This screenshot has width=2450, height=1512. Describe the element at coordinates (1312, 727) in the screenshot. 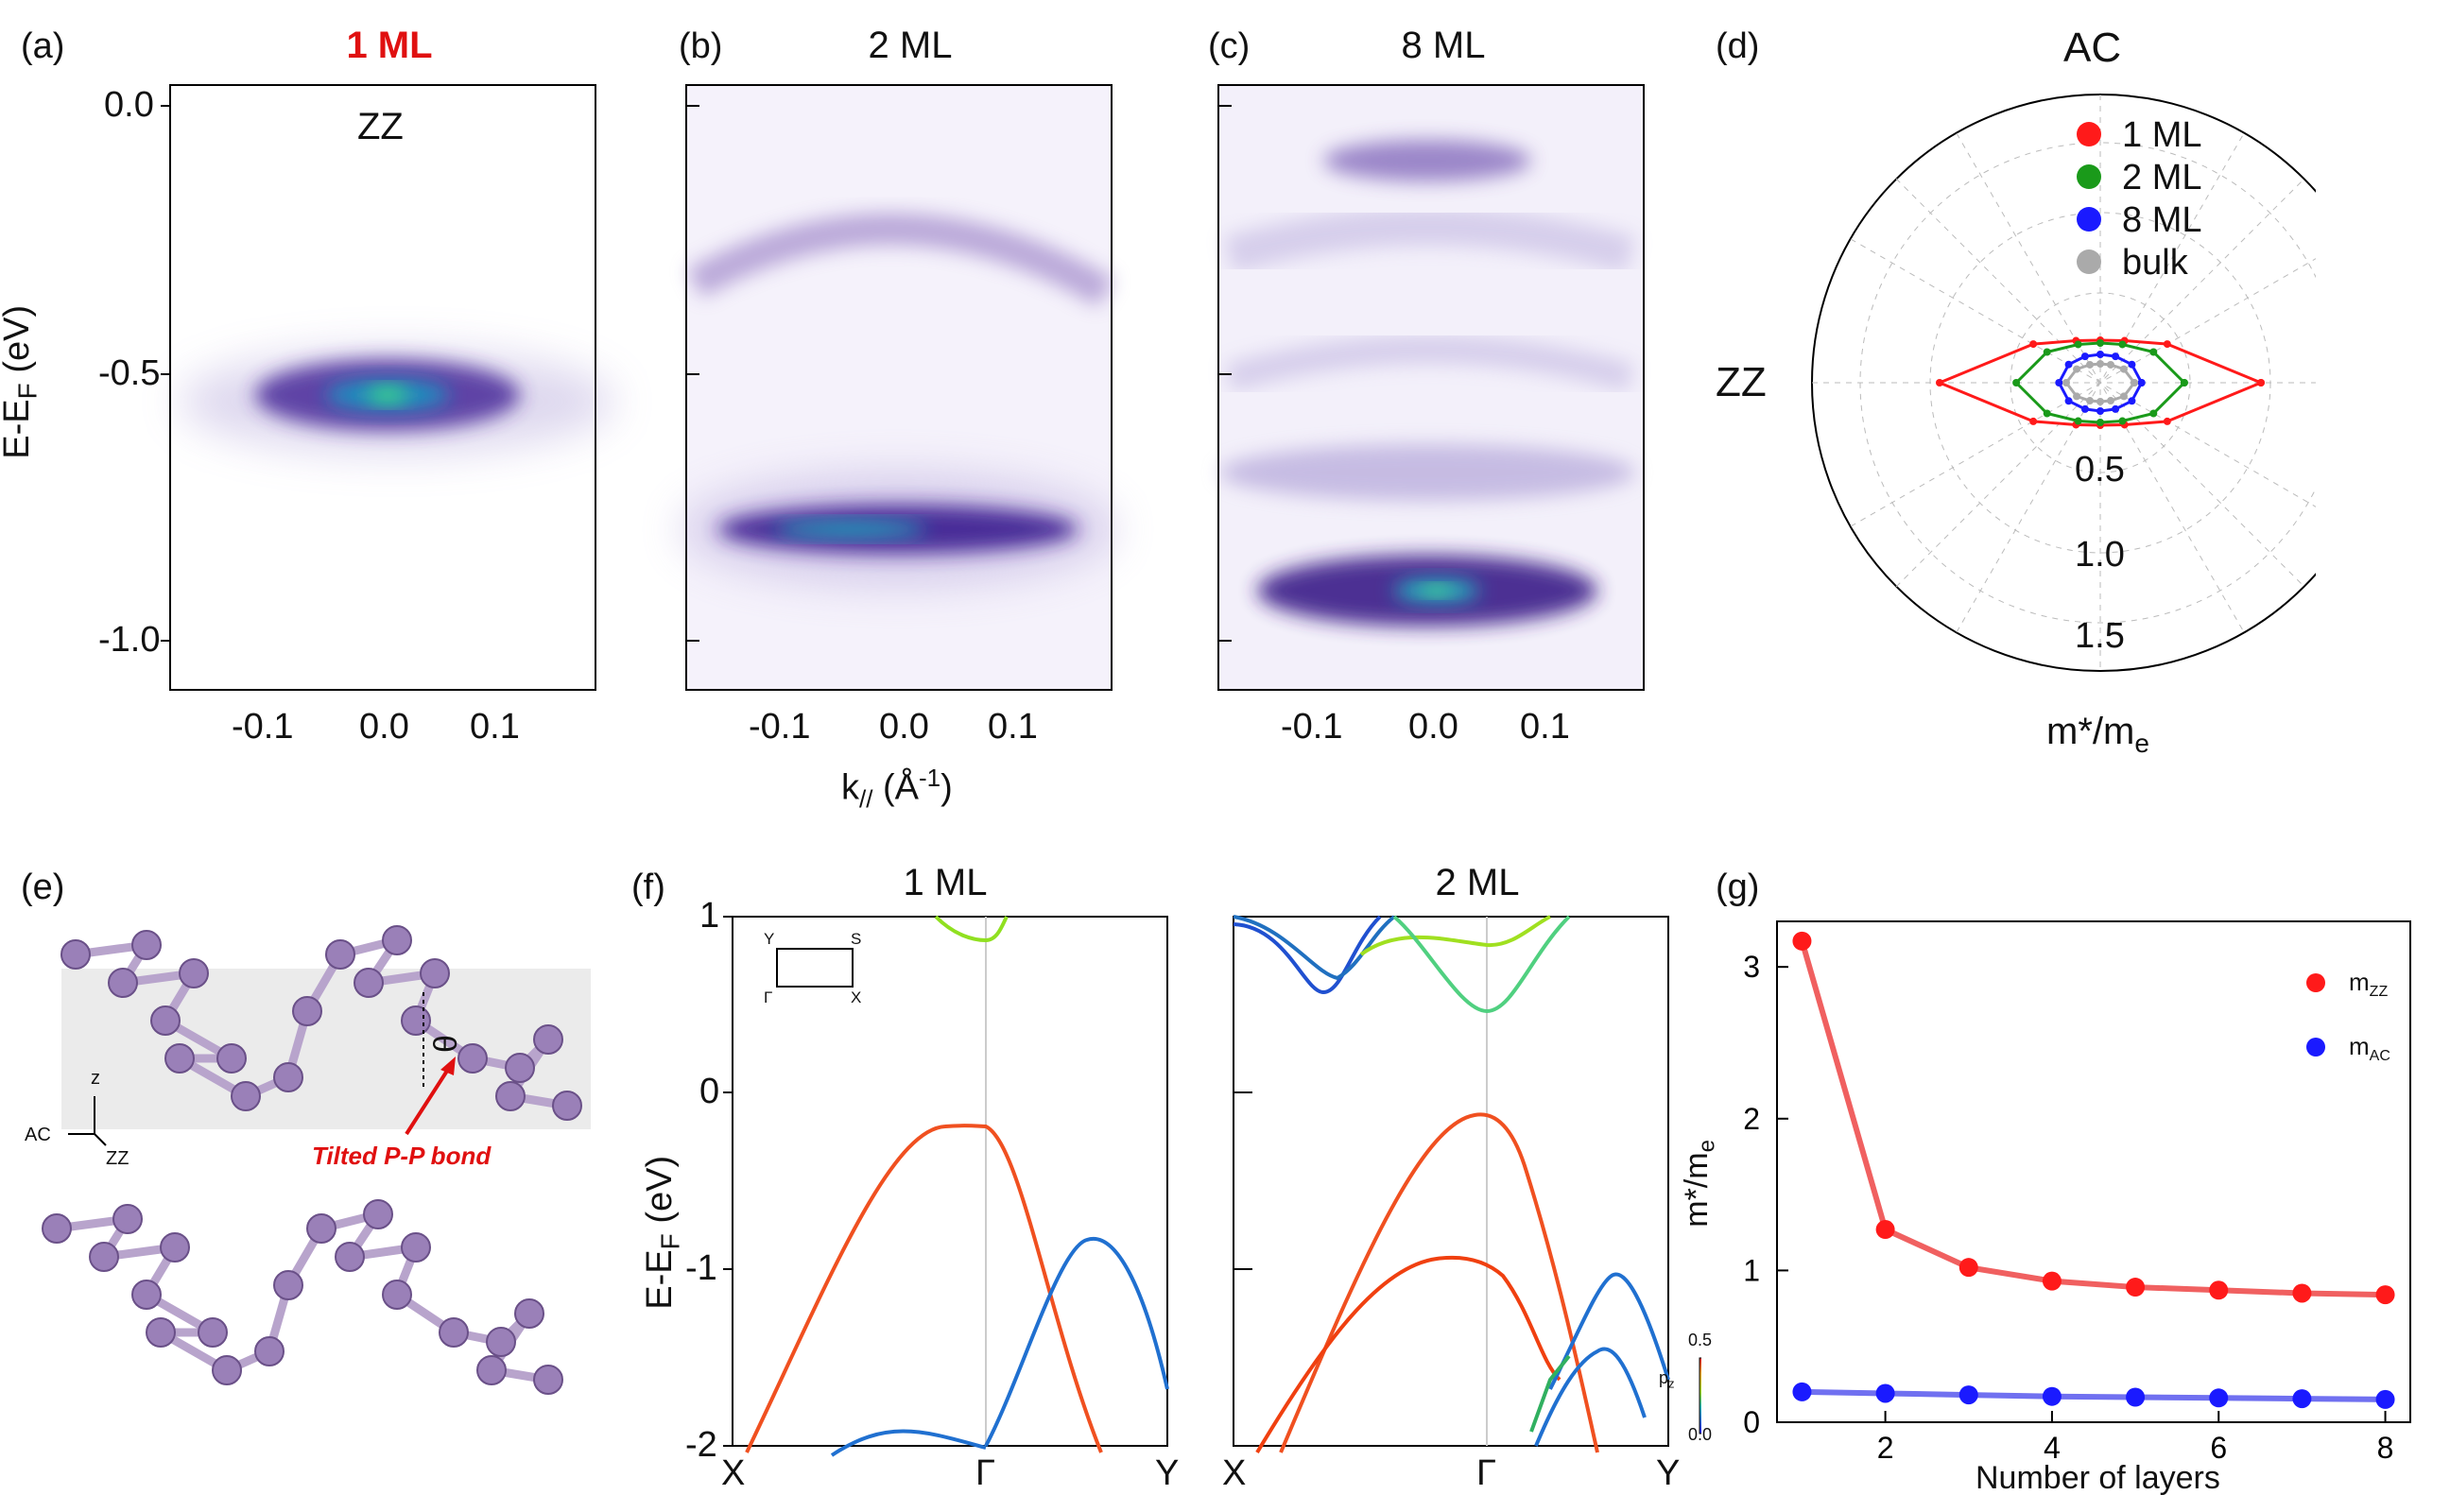

I see `xtick-c-0: -0.1` at that location.